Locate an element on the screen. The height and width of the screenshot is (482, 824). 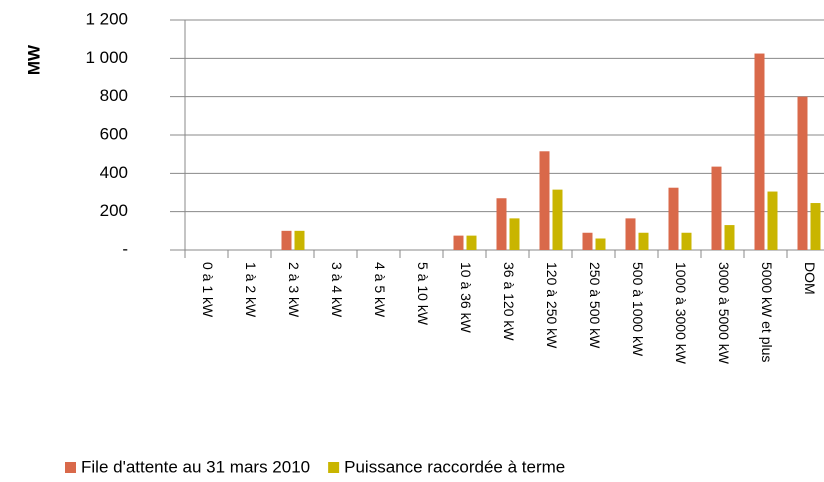
legend-label: File d'attente au 31 mars 2010 is located at coordinates (195, 466).